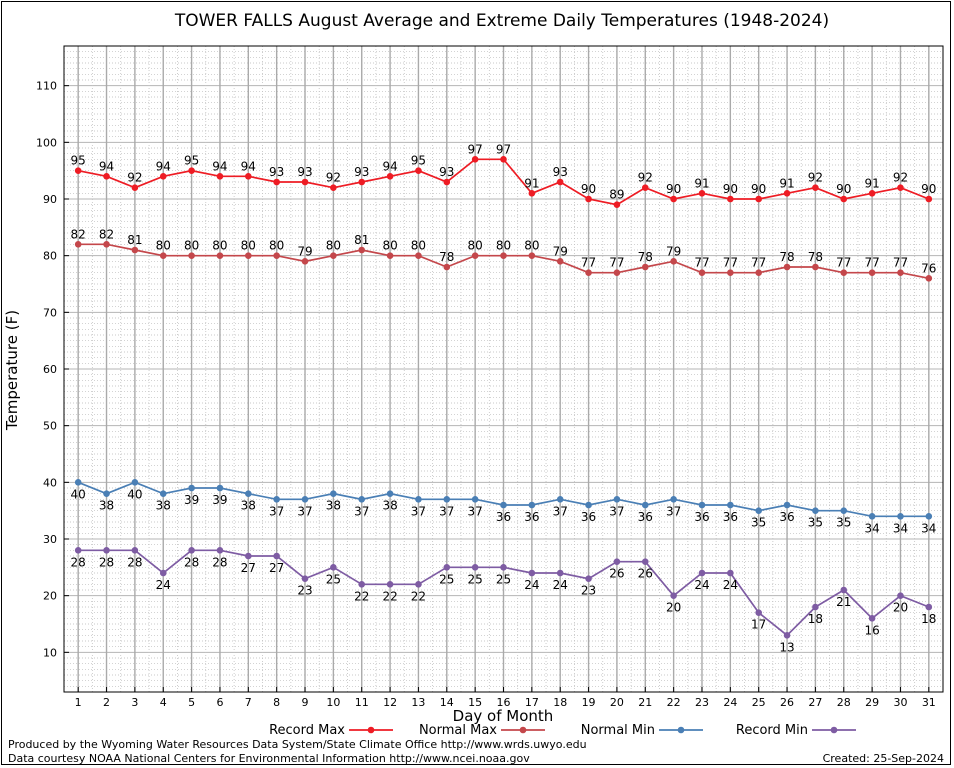 The height and width of the screenshot is (768, 954). Describe the element at coordinates (219, 562) in the screenshot. I see `data-label: 28` at that location.